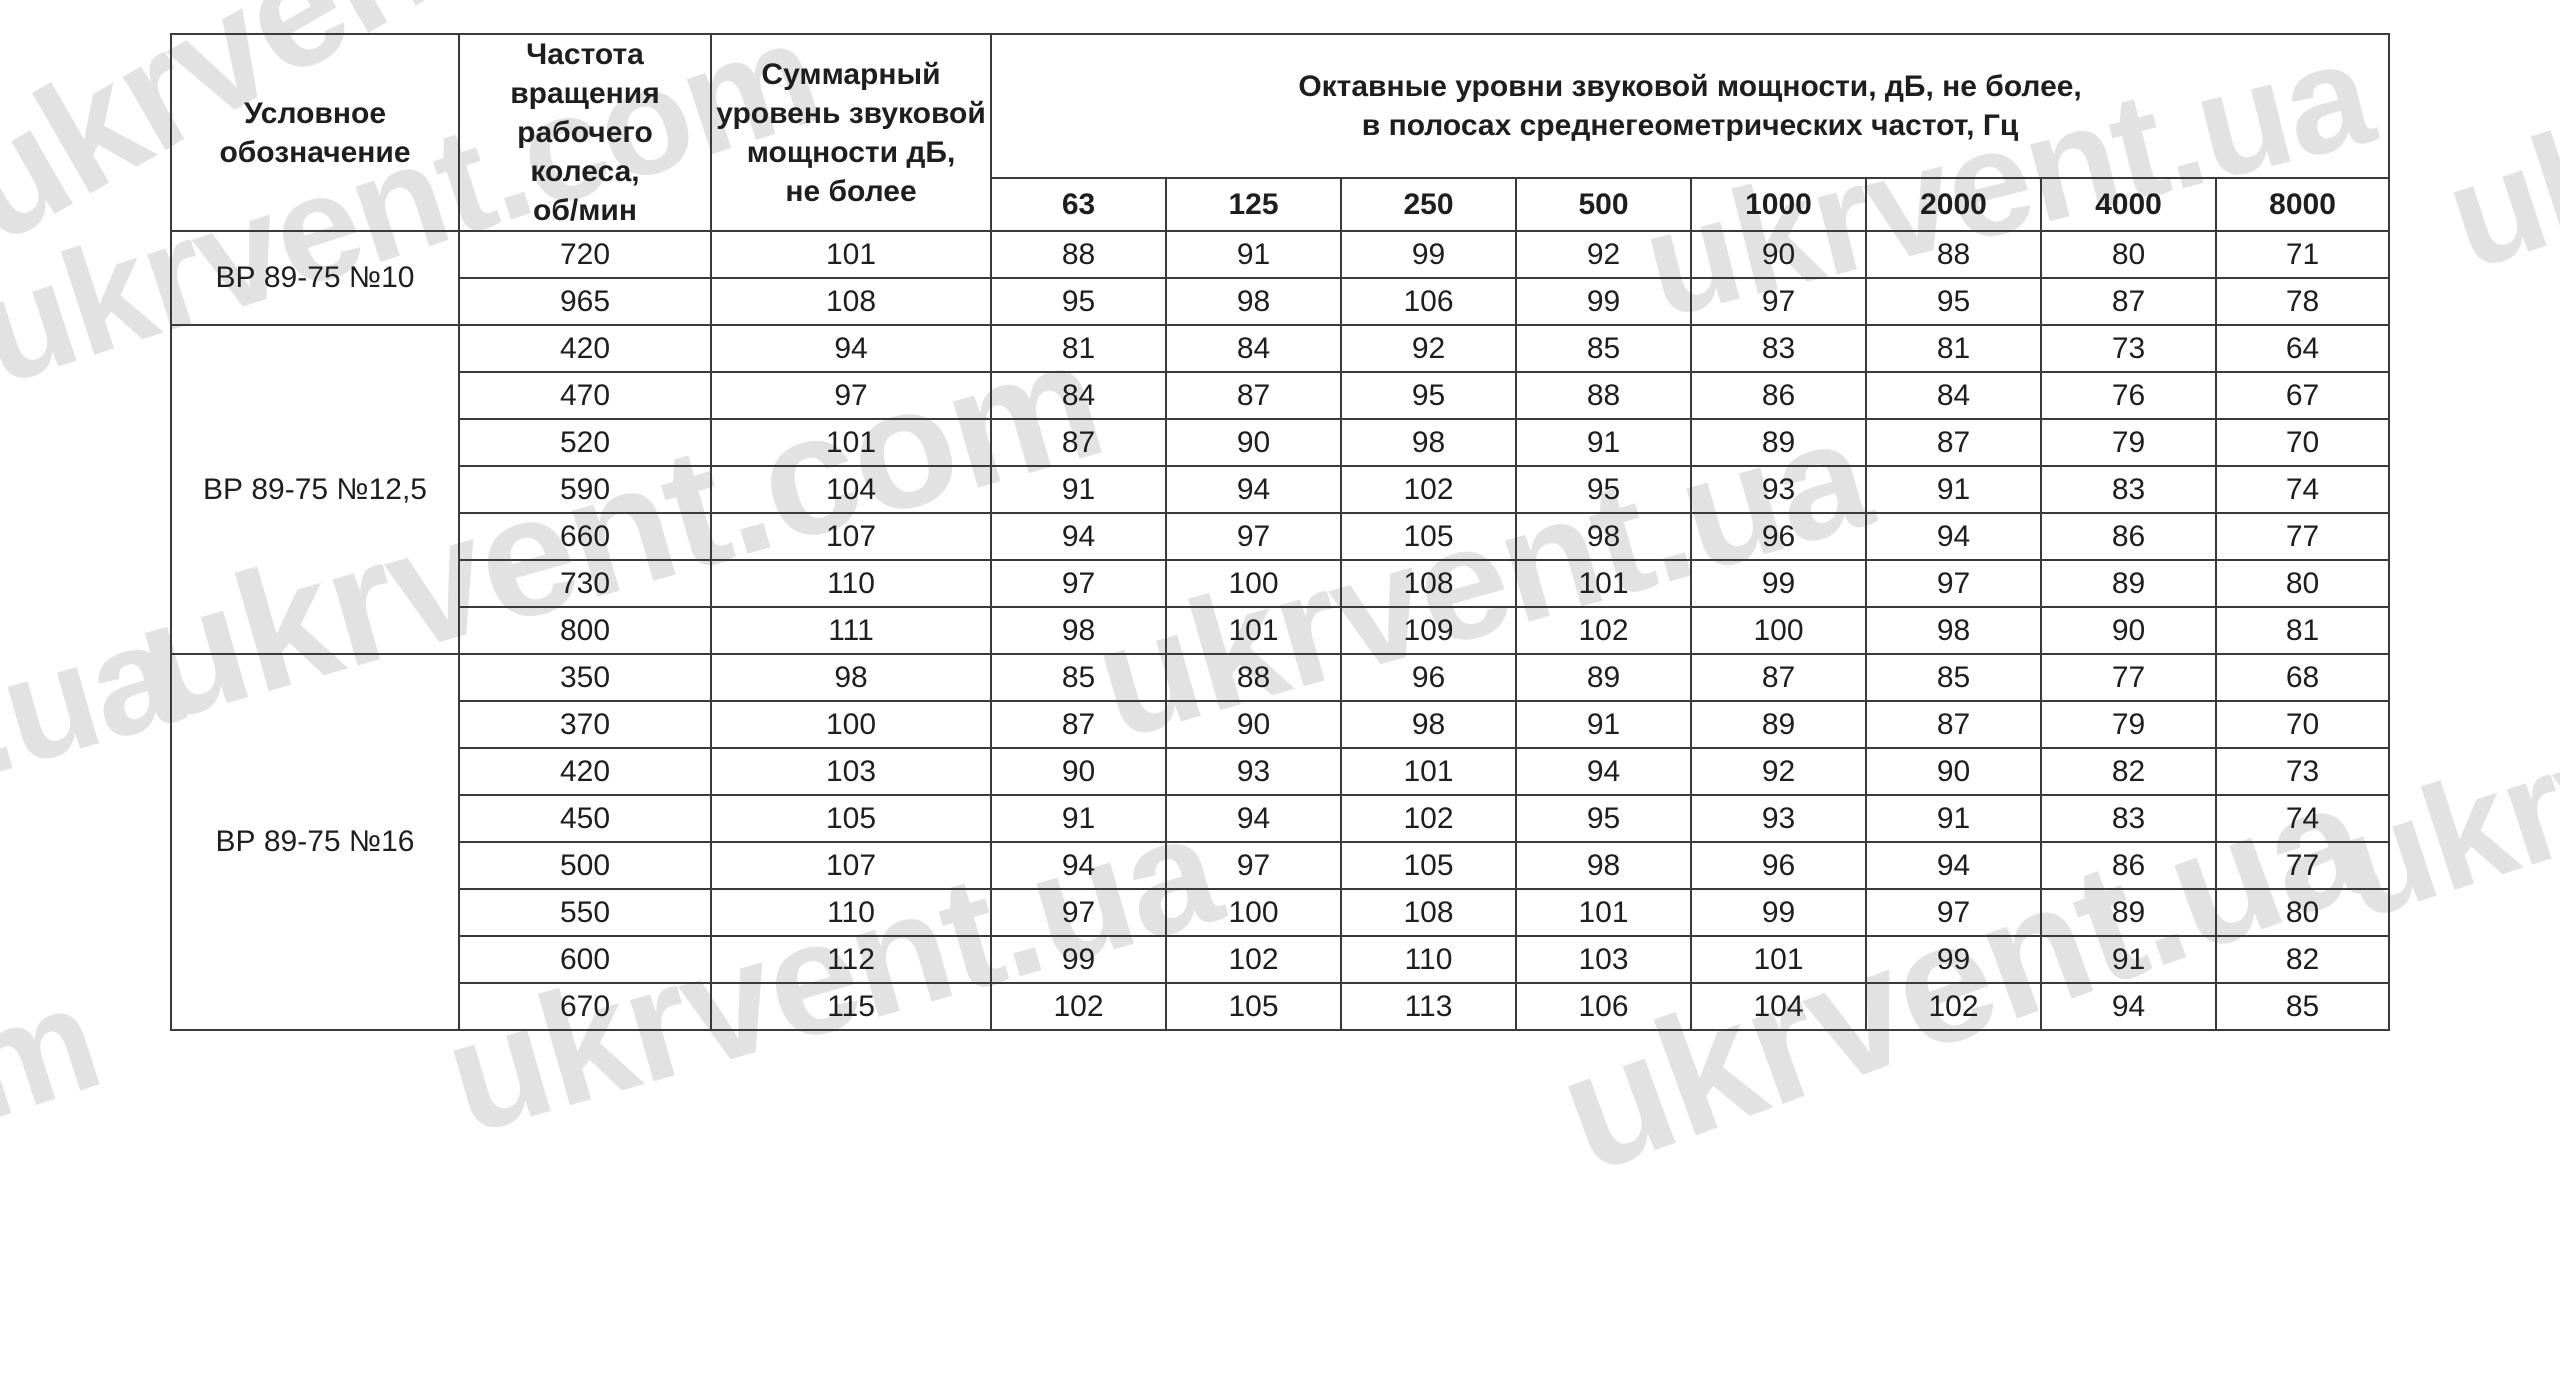 This screenshot has width=2560, height=1381. Describe the element at coordinates (851, 818) in the screenshot. I see `total-level-cell: 105` at that location.